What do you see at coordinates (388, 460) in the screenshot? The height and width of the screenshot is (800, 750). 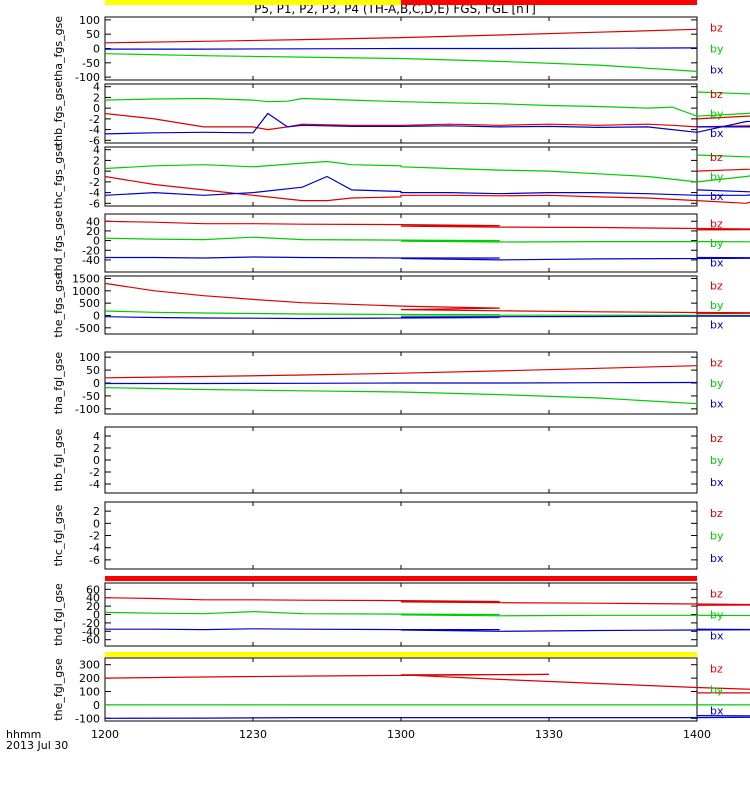 I see `panel-thb_fgl_gse: 420-2-4 thb_fgl_gse bz by bx` at bounding box center [388, 460].